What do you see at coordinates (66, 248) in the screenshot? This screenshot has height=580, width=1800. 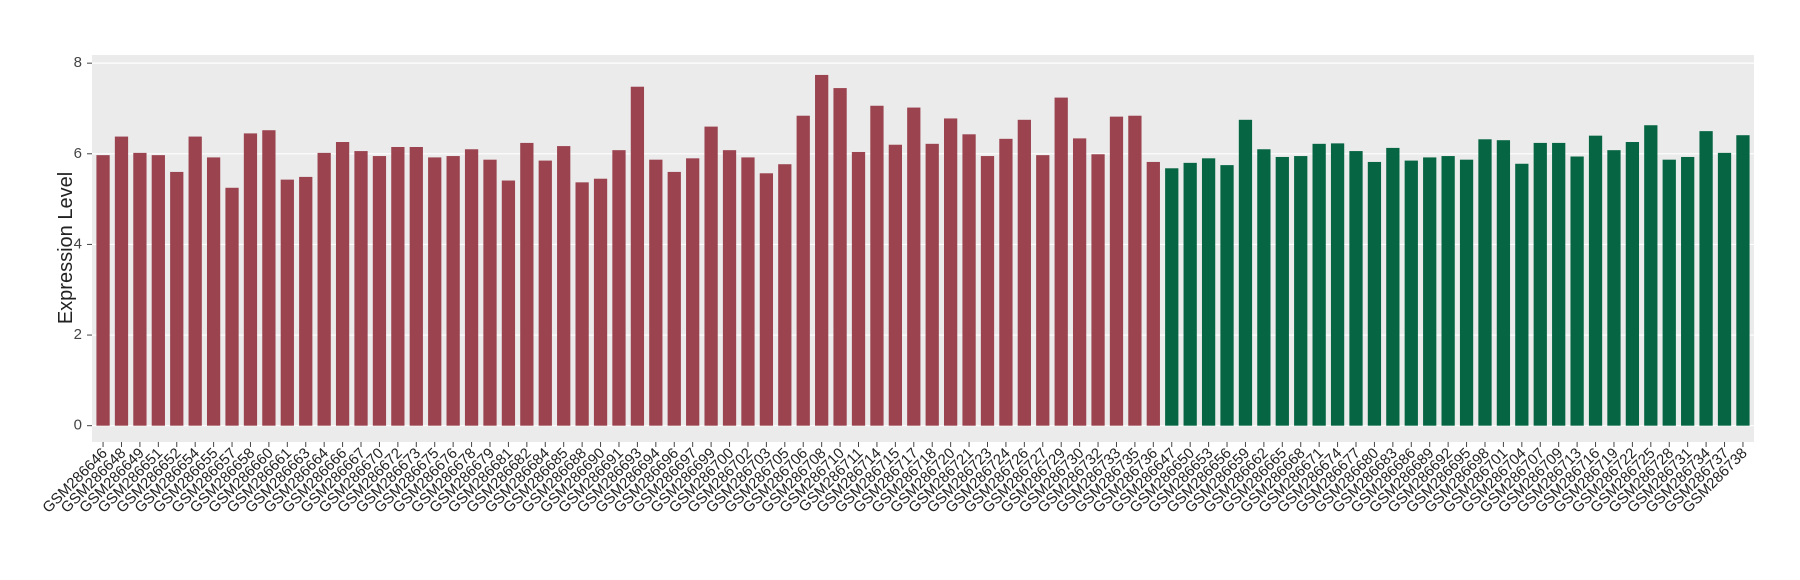 I see `y-axis-label: Expression Level` at bounding box center [66, 248].